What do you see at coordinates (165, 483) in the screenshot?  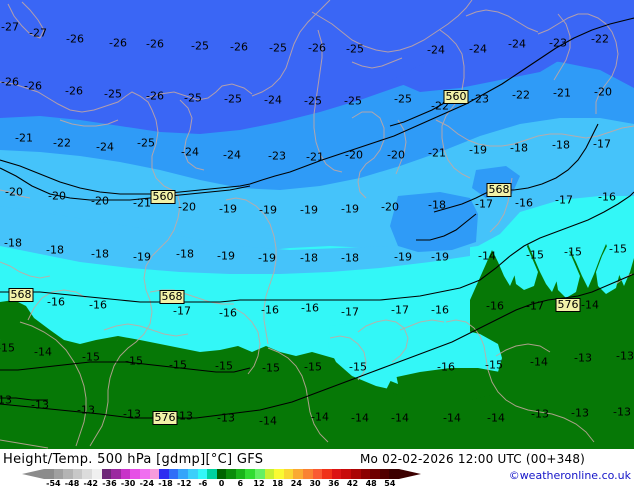 I see `color-scale-tick: -18` at bounding box center [165, 483].